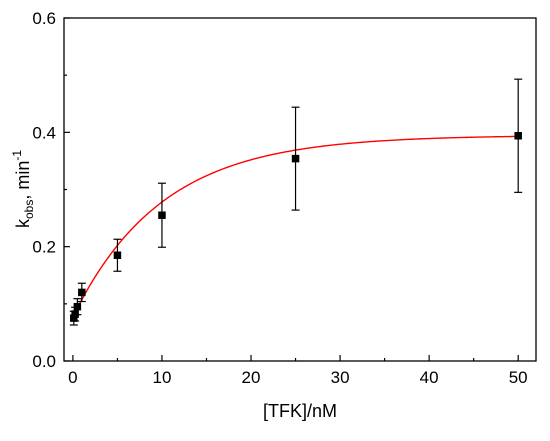 This screenshot has height=441, width=550. Describe the element at coordinates (162, 377) in the screenshot. I see `x-tick-label: 10` at that location.